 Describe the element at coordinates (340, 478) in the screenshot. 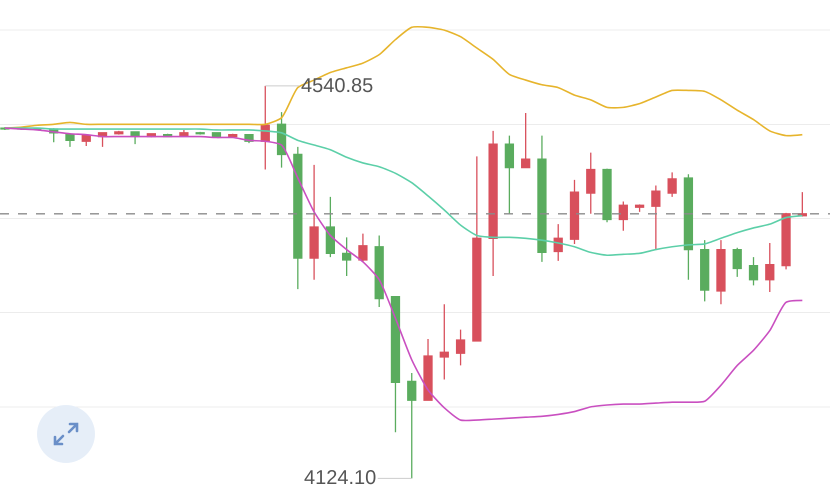

I see `annotation: 4124.10` at that location.